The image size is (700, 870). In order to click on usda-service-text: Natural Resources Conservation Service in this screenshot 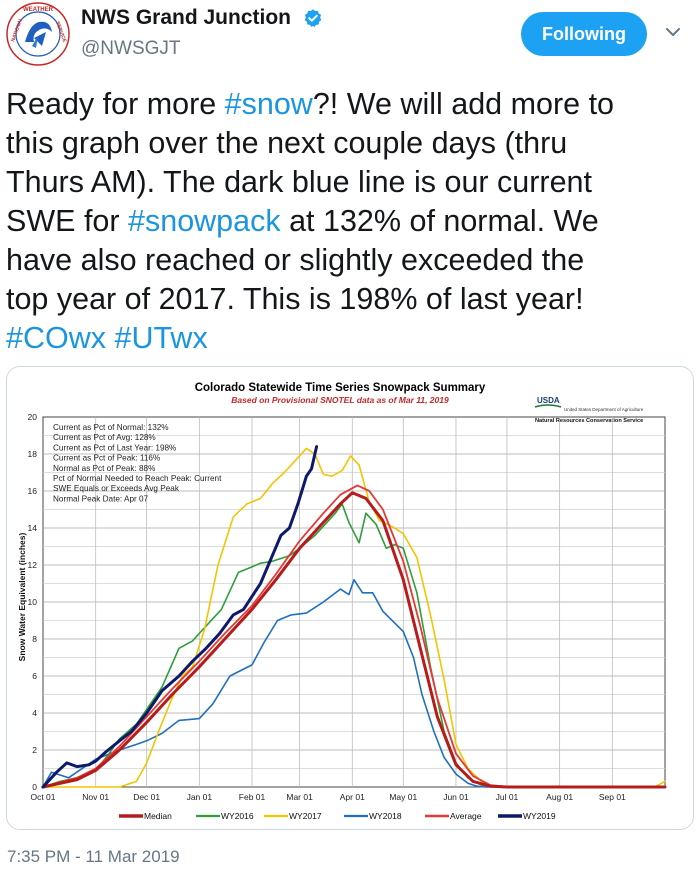, I will do `click(589, 421)`.